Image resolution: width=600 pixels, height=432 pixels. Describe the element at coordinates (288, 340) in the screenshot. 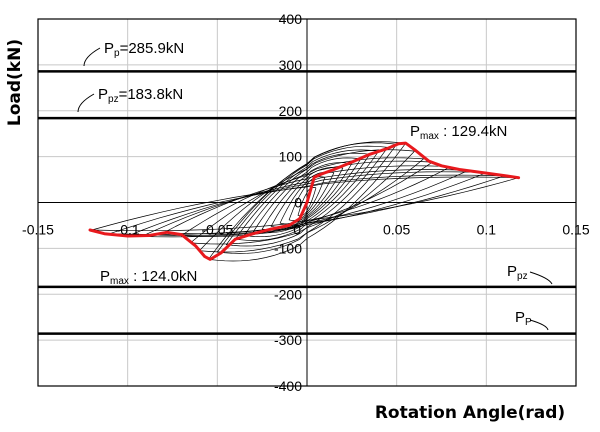

I see `y-tick-label: -300` at that location.